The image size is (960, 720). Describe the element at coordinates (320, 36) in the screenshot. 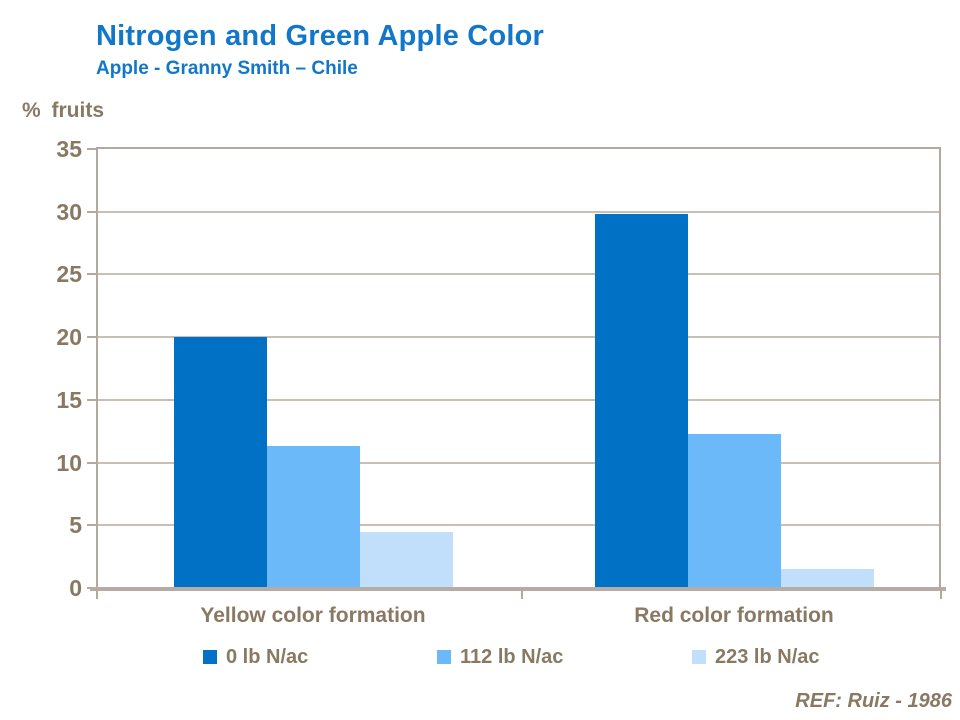

I see `chart-title: Nitrogen and Green Apple Color` at that location.